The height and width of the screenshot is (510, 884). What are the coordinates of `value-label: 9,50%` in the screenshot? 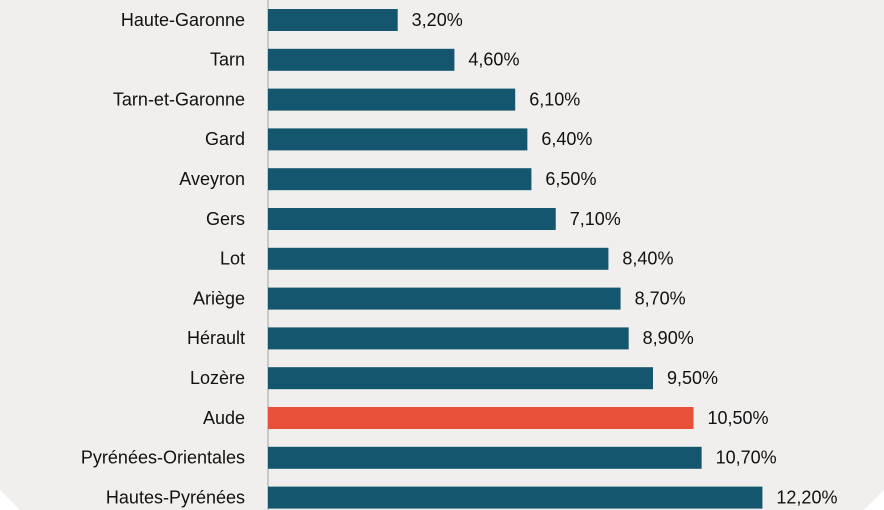 It's located at (692, 378).